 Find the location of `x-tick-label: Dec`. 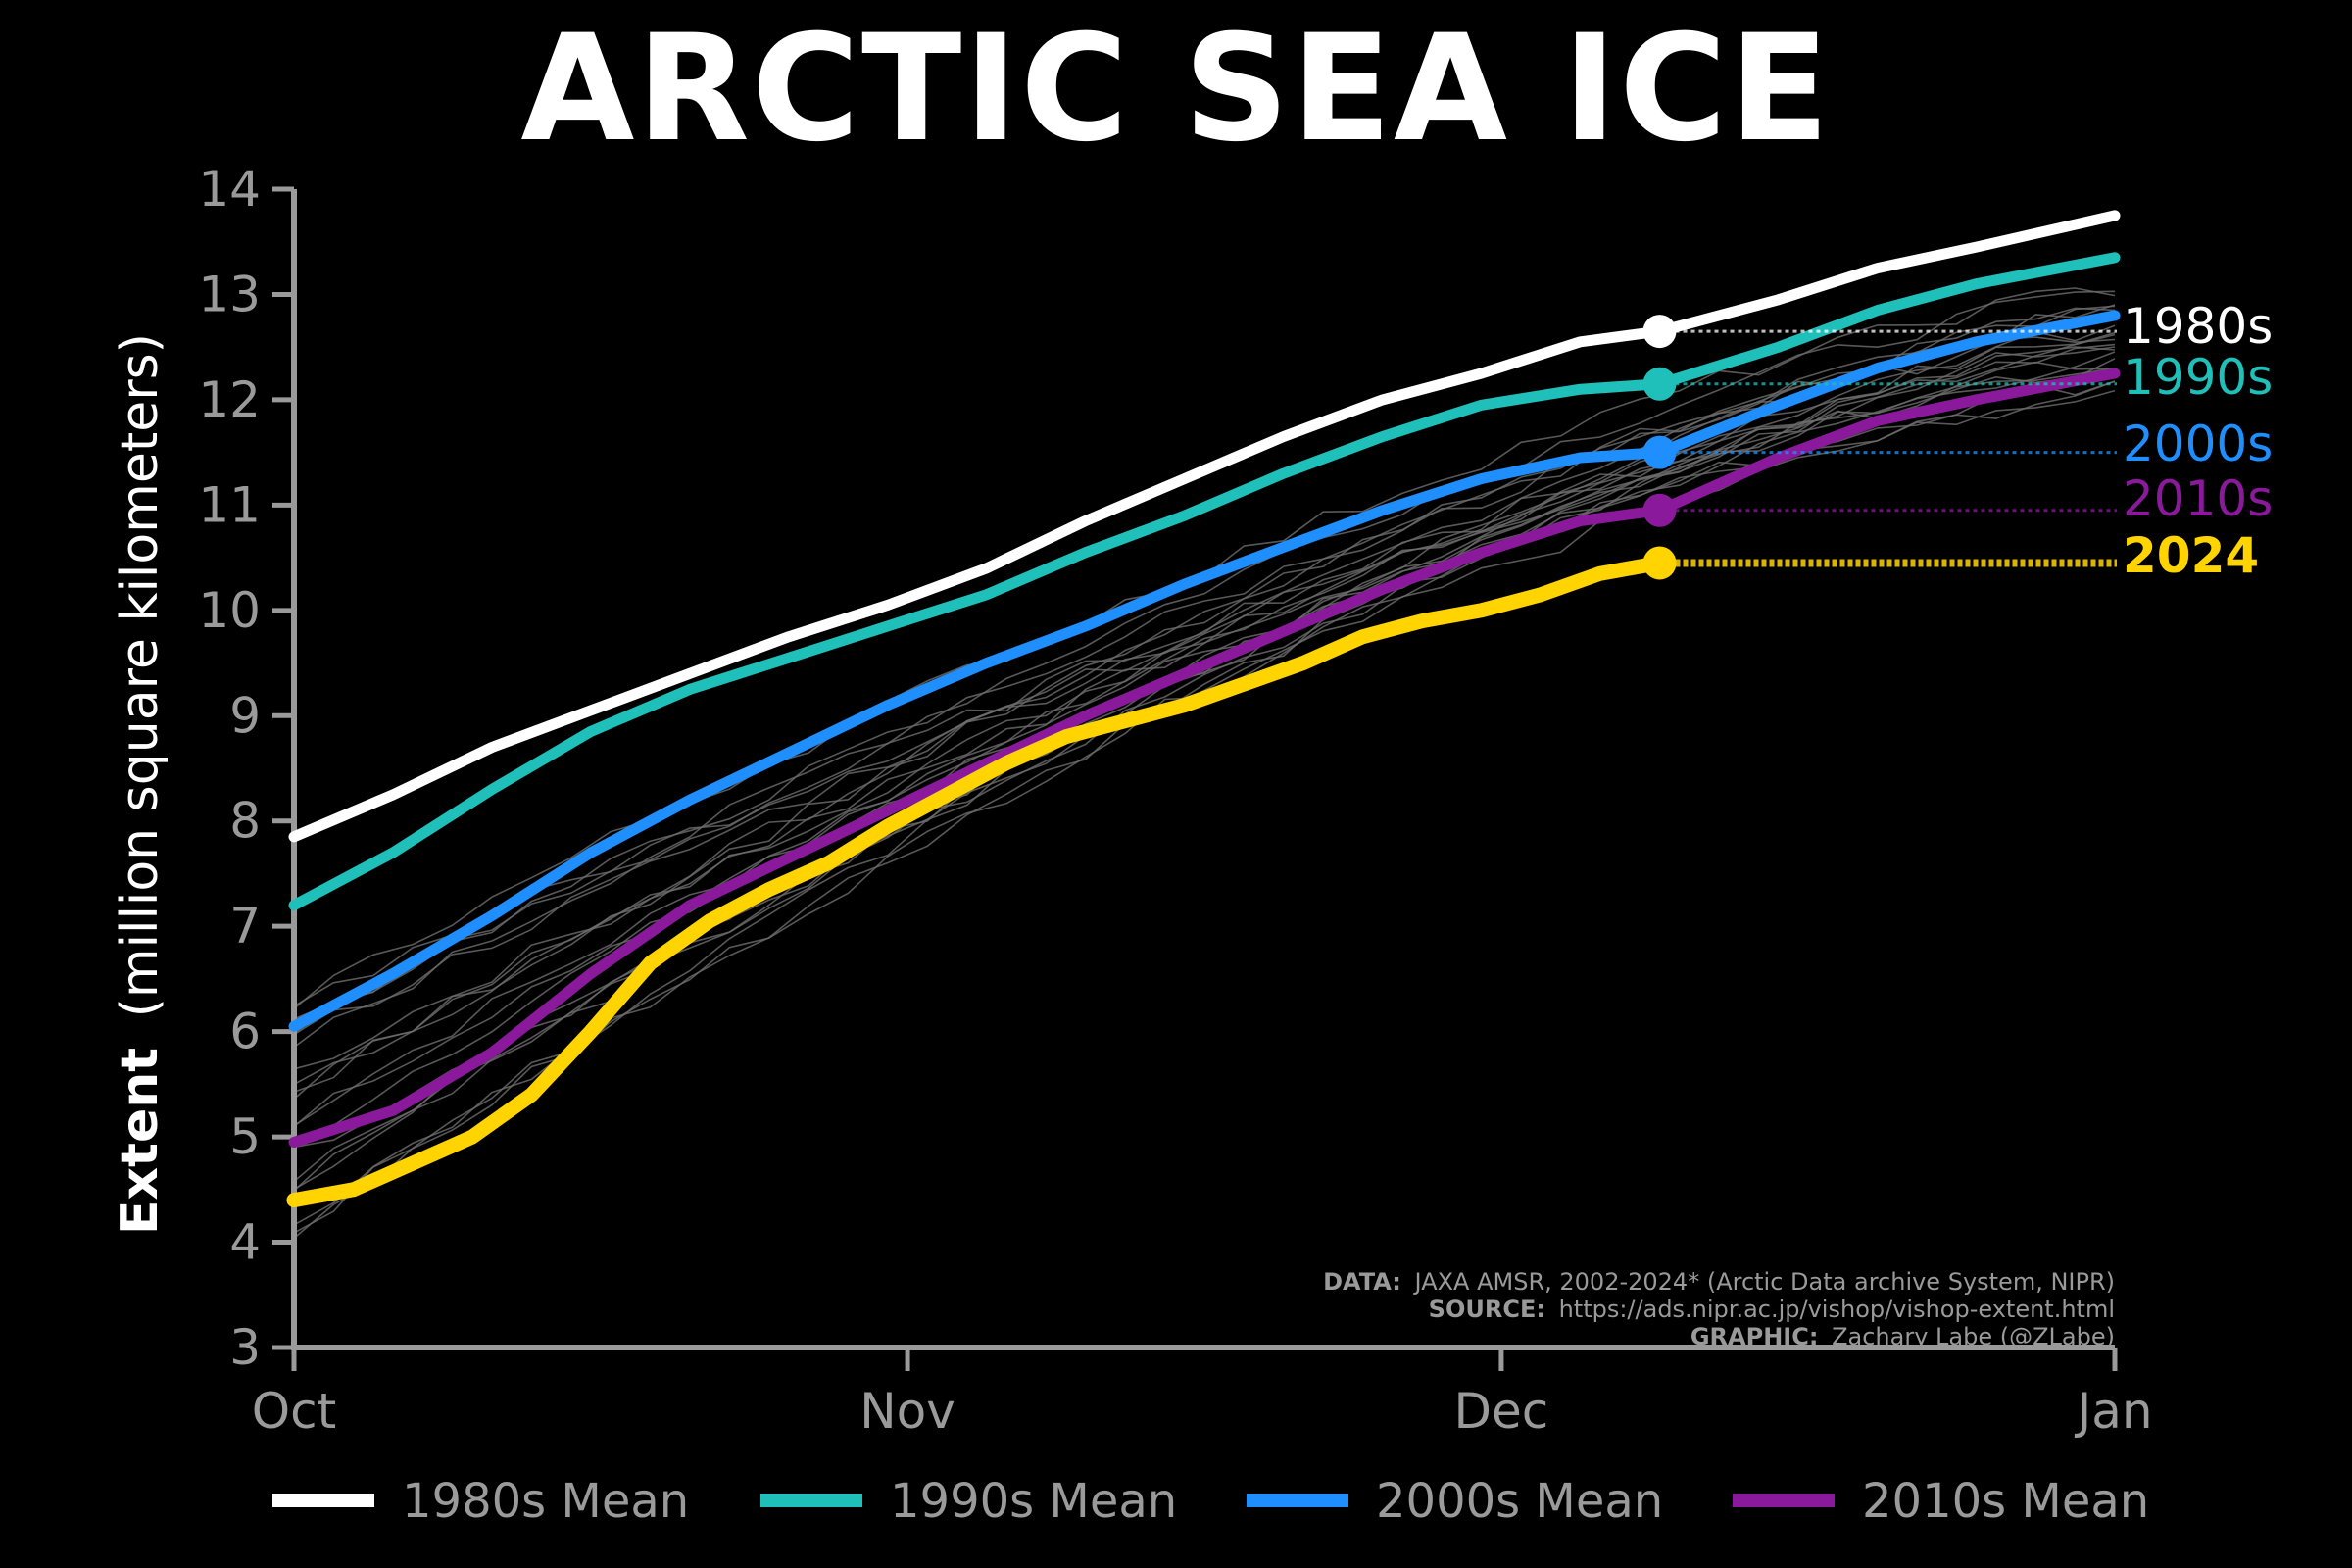

x-tick-label: Dec is located at coordinates (1501, 1411).